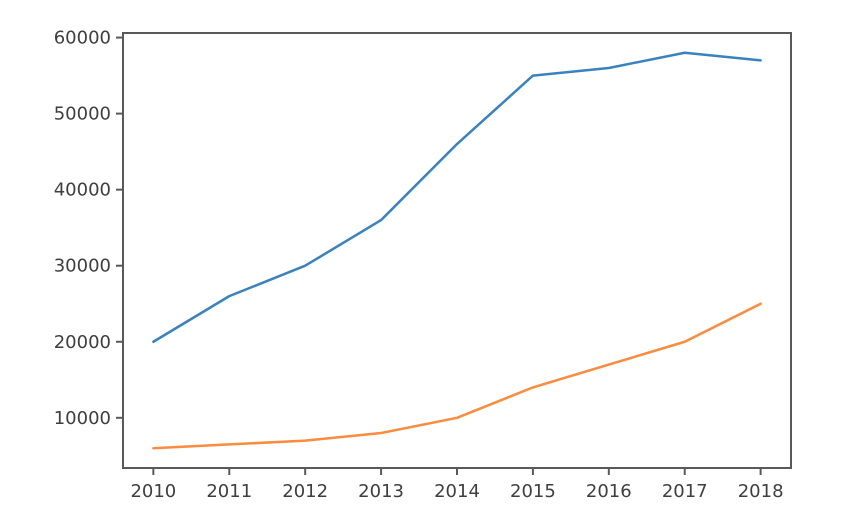 The image size is (858, 532). What do you see at coordinates (82, 342) in the screenshot?
I see `y-tick-label: 20000` at bounding box center [82, 342].